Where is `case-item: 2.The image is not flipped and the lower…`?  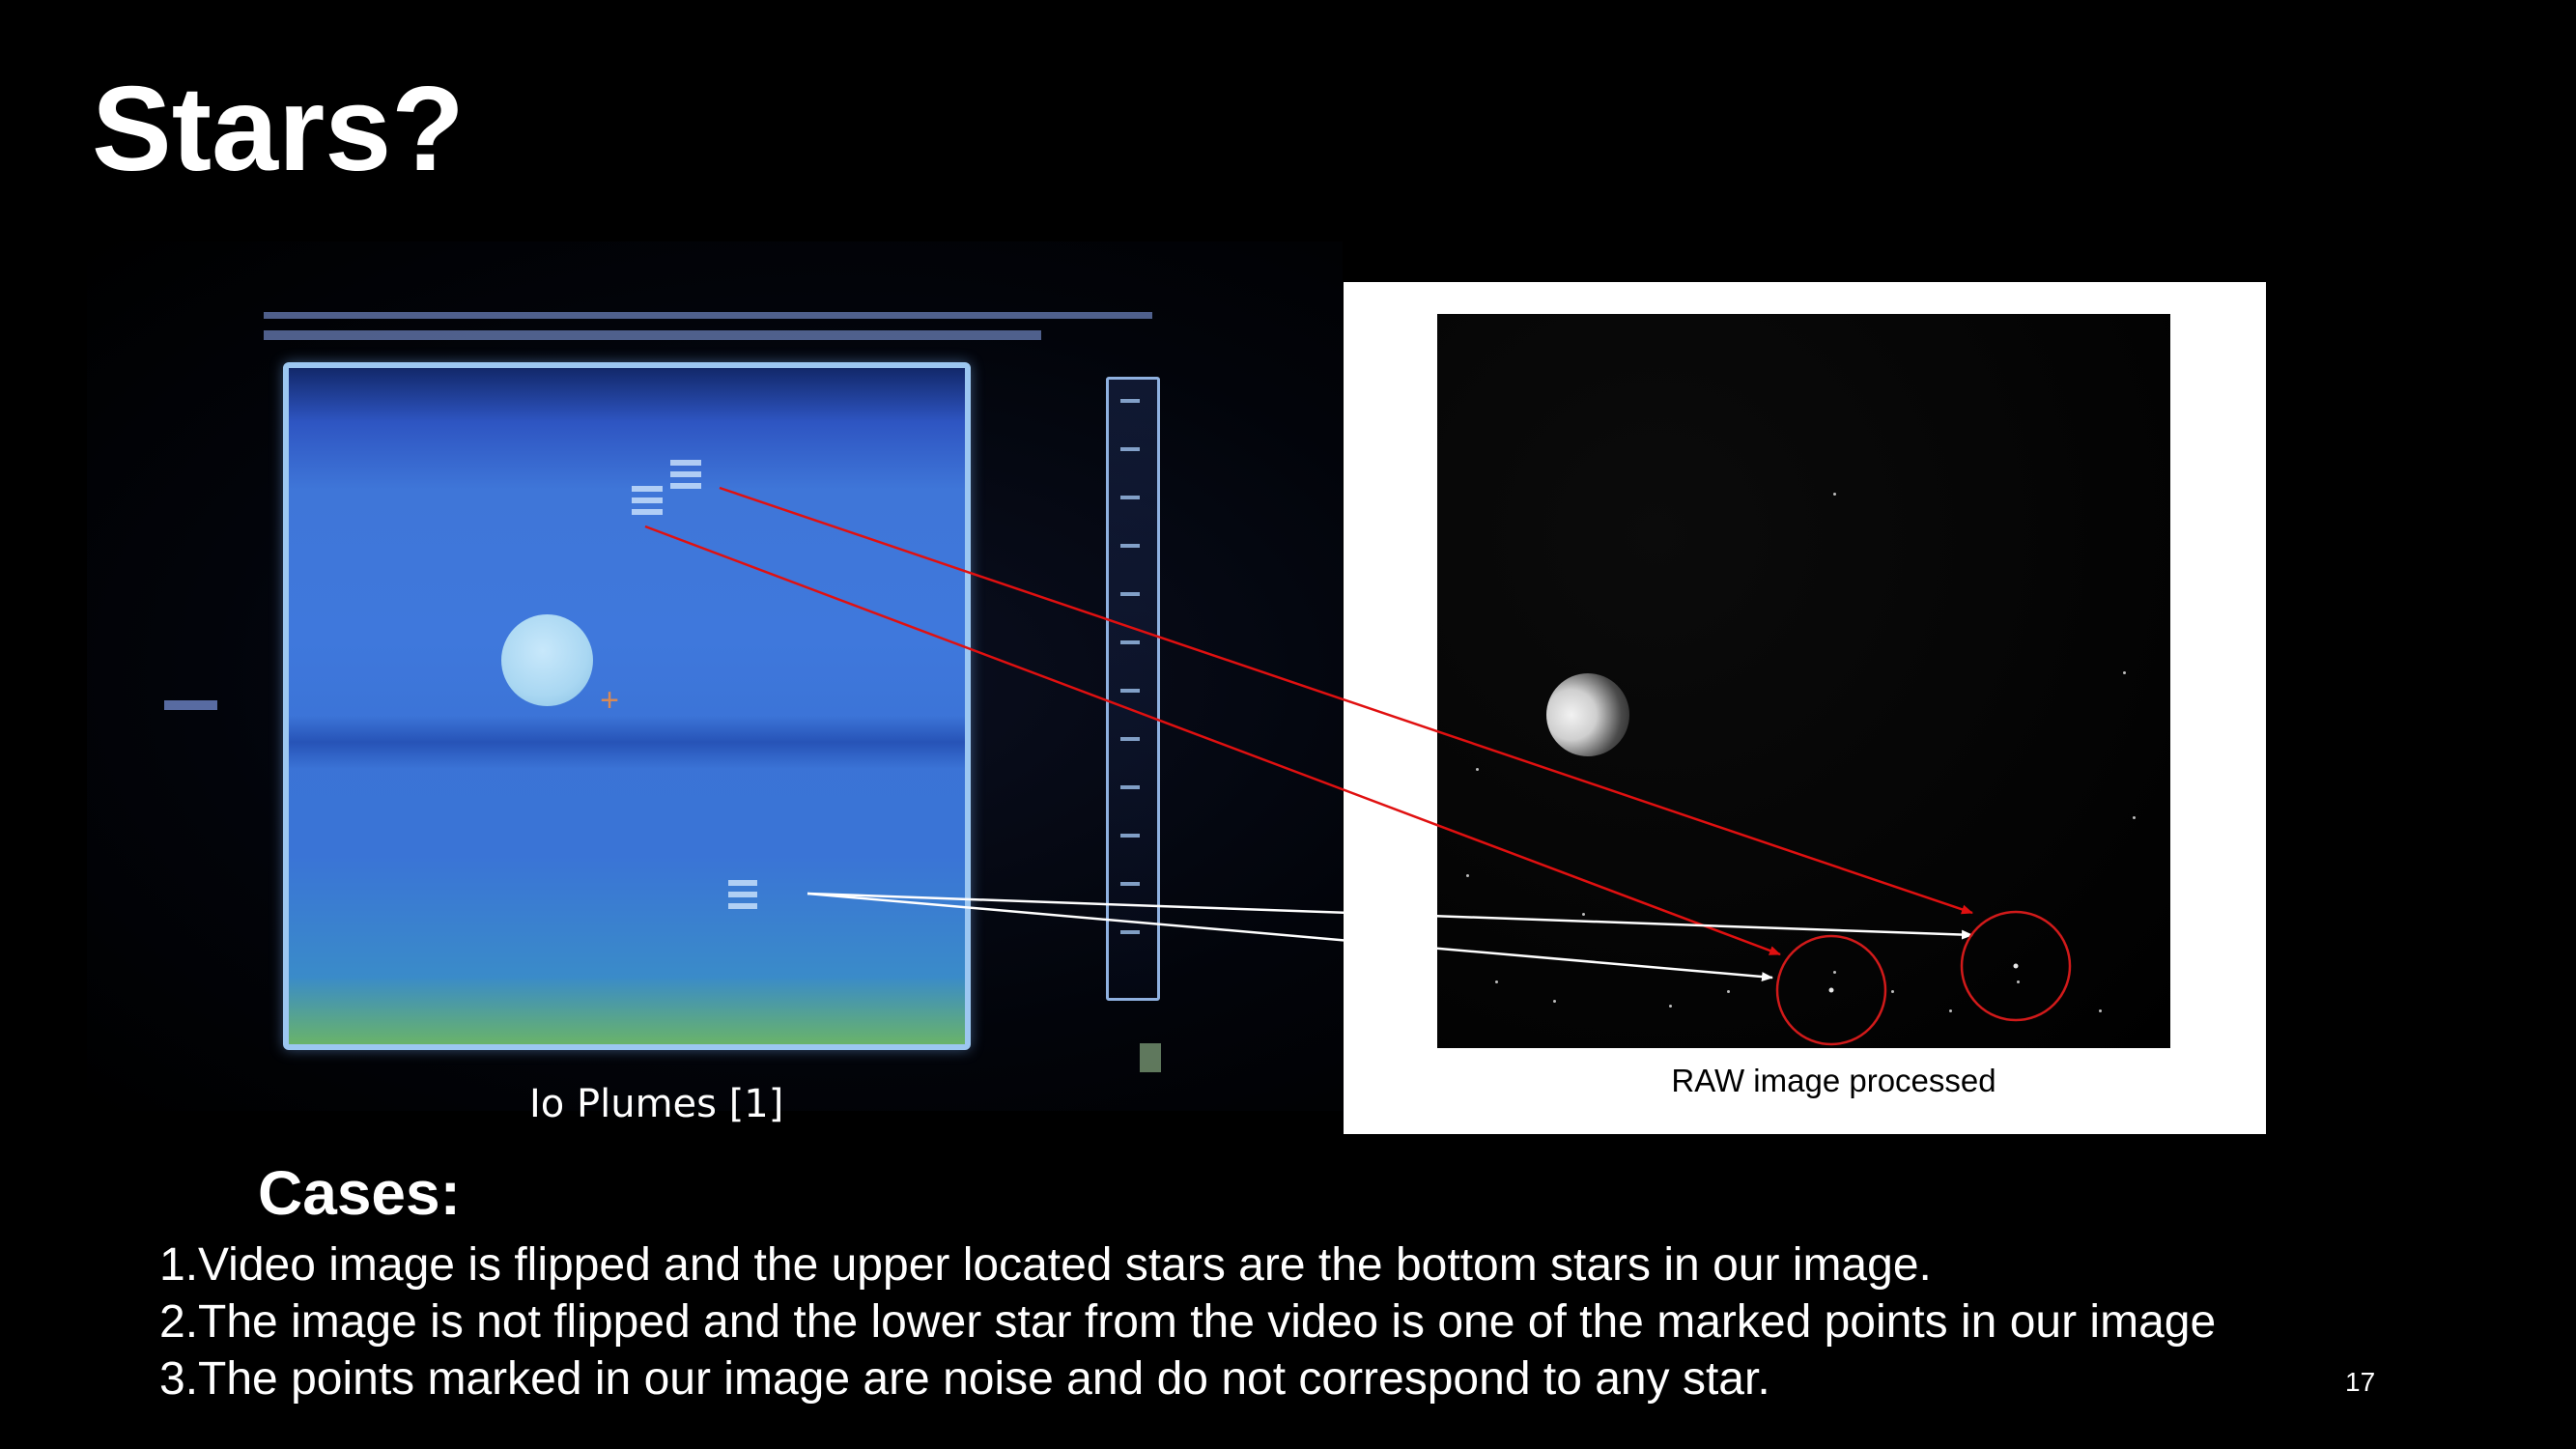 case-item: 2.The image is not flipped and the lower… is located at coordinates (1188, 1322).